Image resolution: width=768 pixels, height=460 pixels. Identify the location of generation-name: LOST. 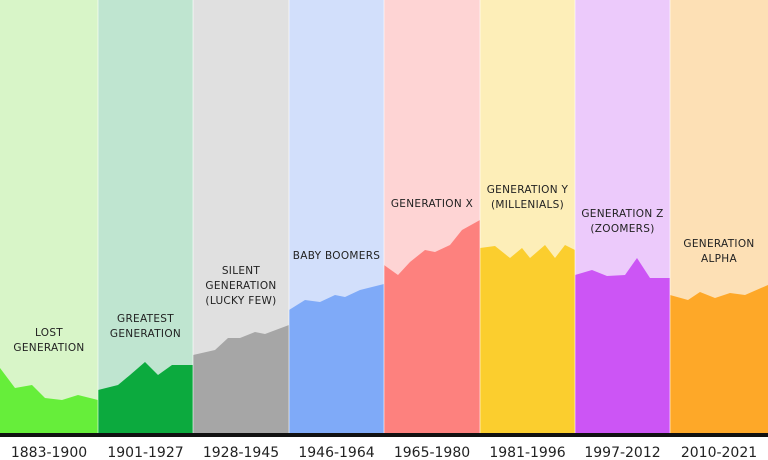
(49, 333).